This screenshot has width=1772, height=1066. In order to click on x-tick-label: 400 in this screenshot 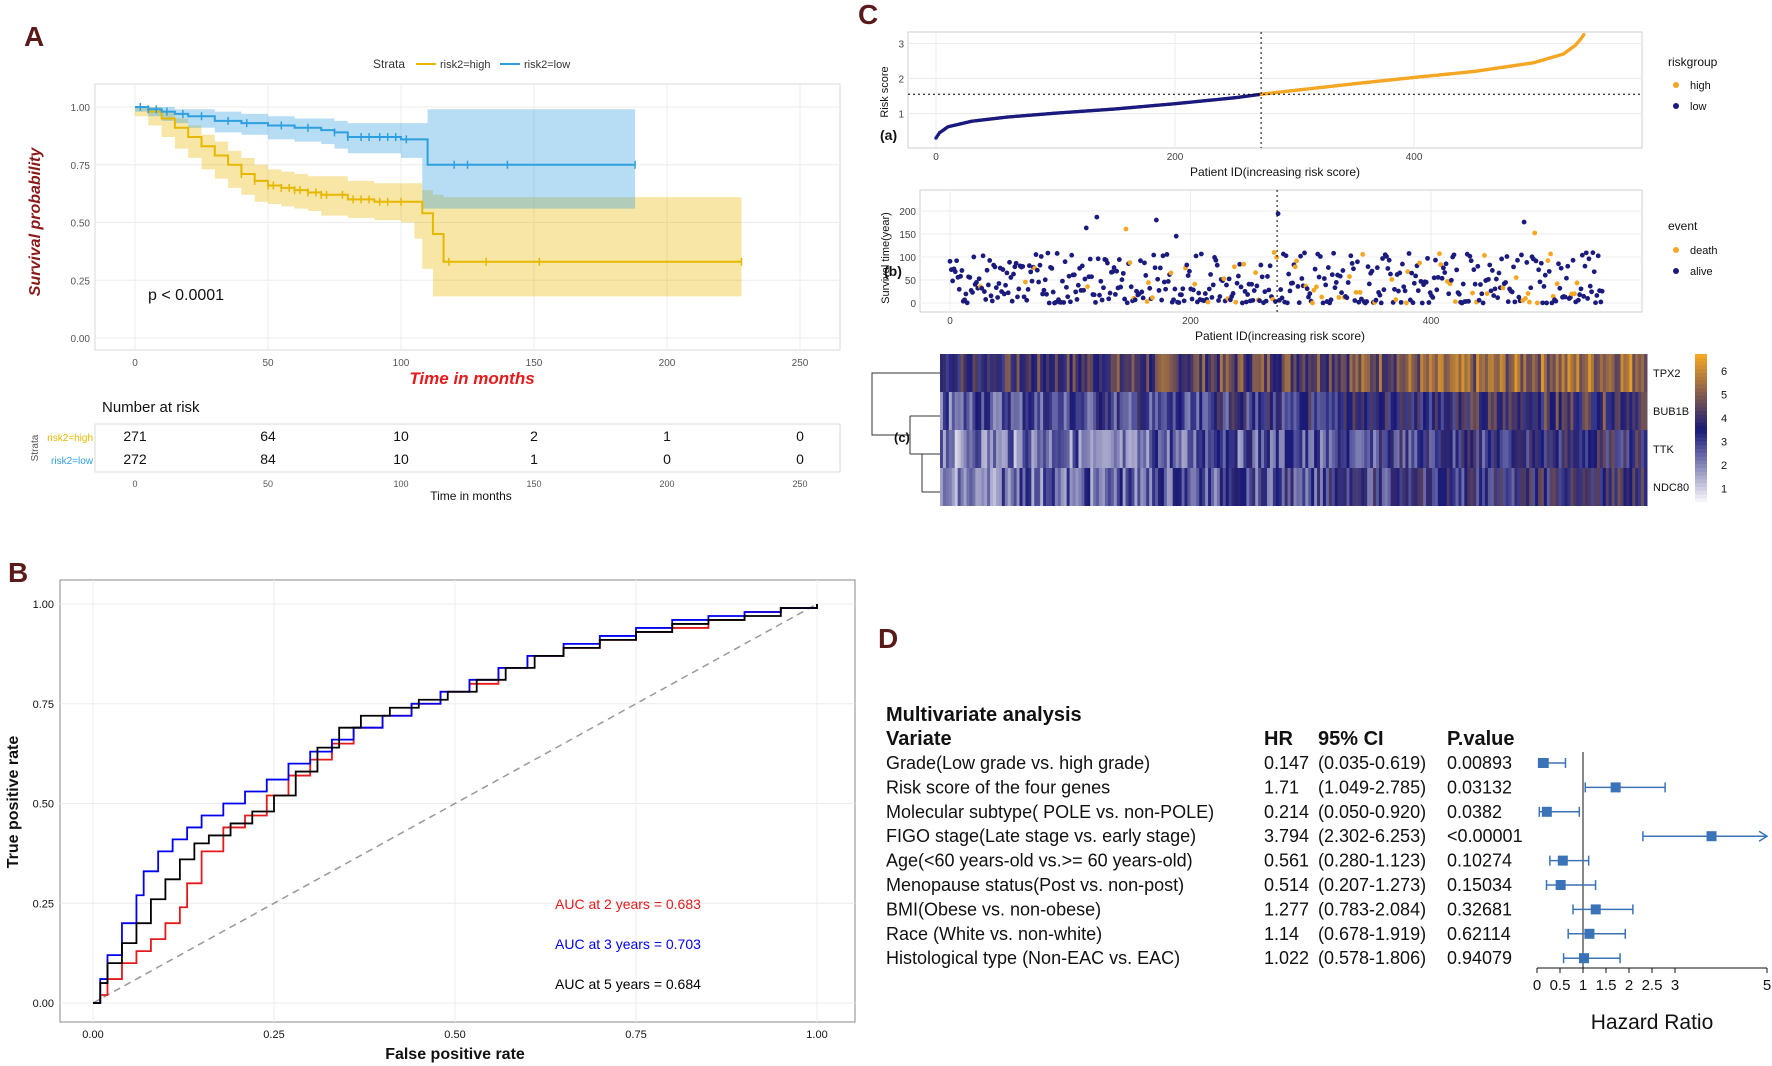, I will do `click(1414, 157)`.